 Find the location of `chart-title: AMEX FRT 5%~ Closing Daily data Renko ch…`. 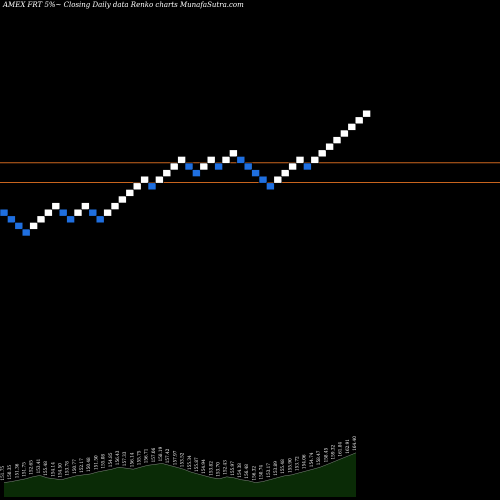

chart-title: AMEX FRT 5%~ Closing Daily data Renko ch… is located at coordinates (123, 5).